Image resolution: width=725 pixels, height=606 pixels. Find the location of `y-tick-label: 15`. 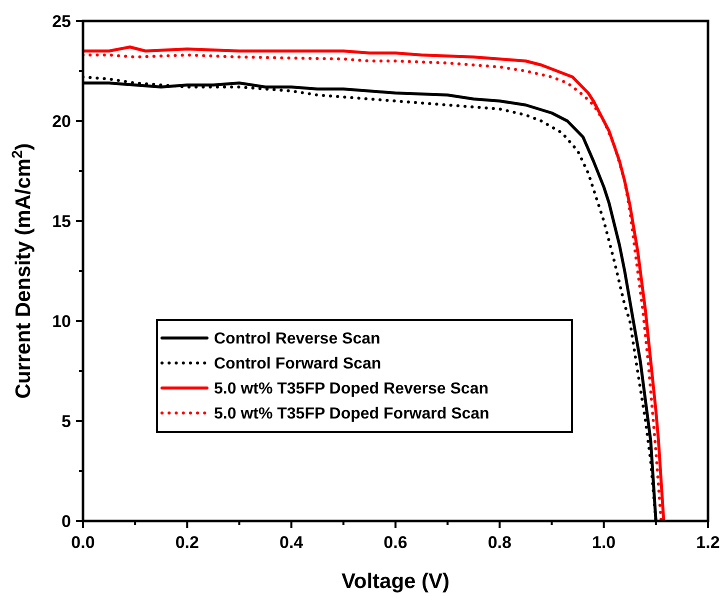

y-tick-label: 15 is located at coordinates (61, 221).